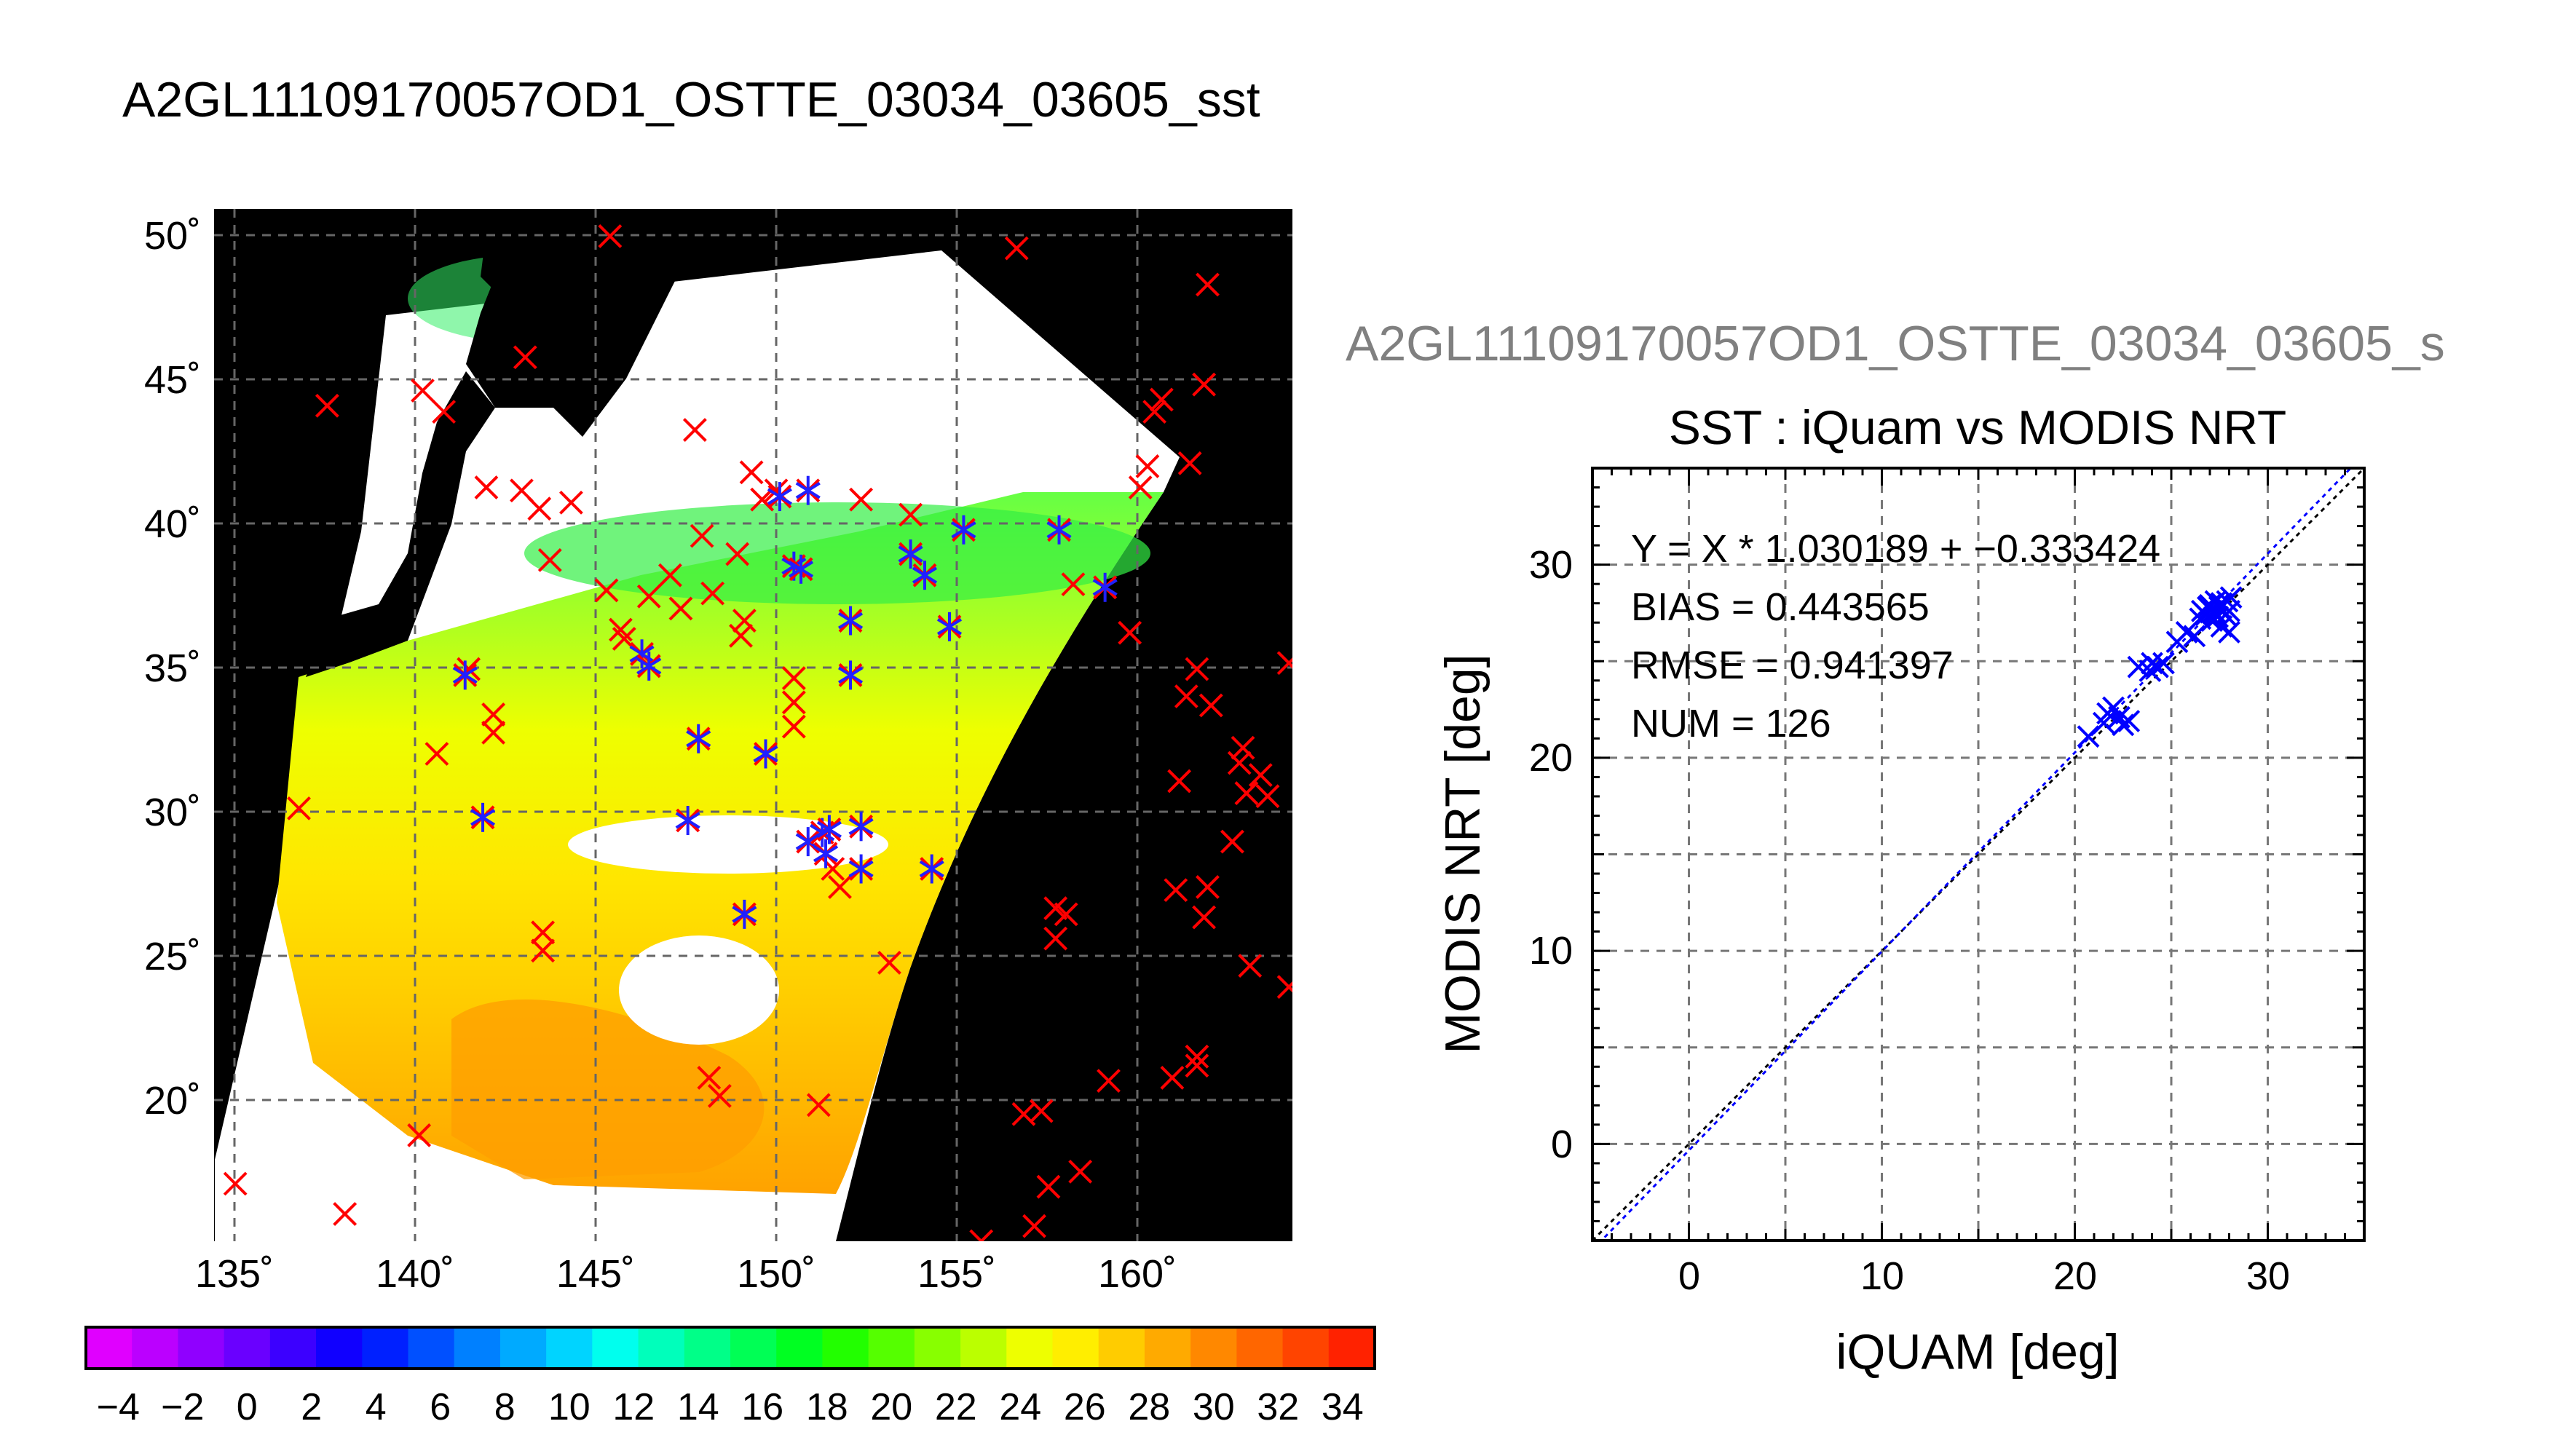 The image size is (2555, 1456). Describe the element at coordinates (376, 1407) in the screenshot. I see `colorbar-tick-label: 4` at that location.